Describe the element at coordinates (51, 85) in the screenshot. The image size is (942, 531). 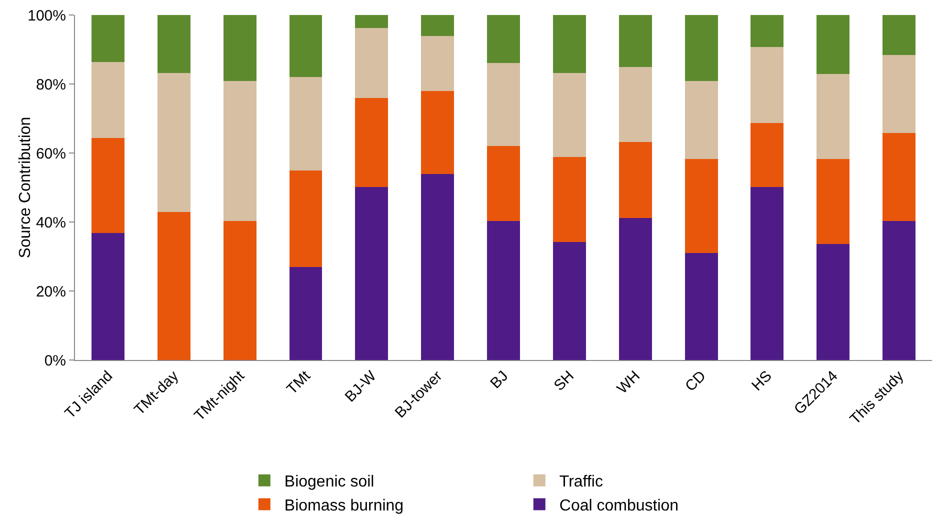
I see `y-tick-label: 80%` at that location.